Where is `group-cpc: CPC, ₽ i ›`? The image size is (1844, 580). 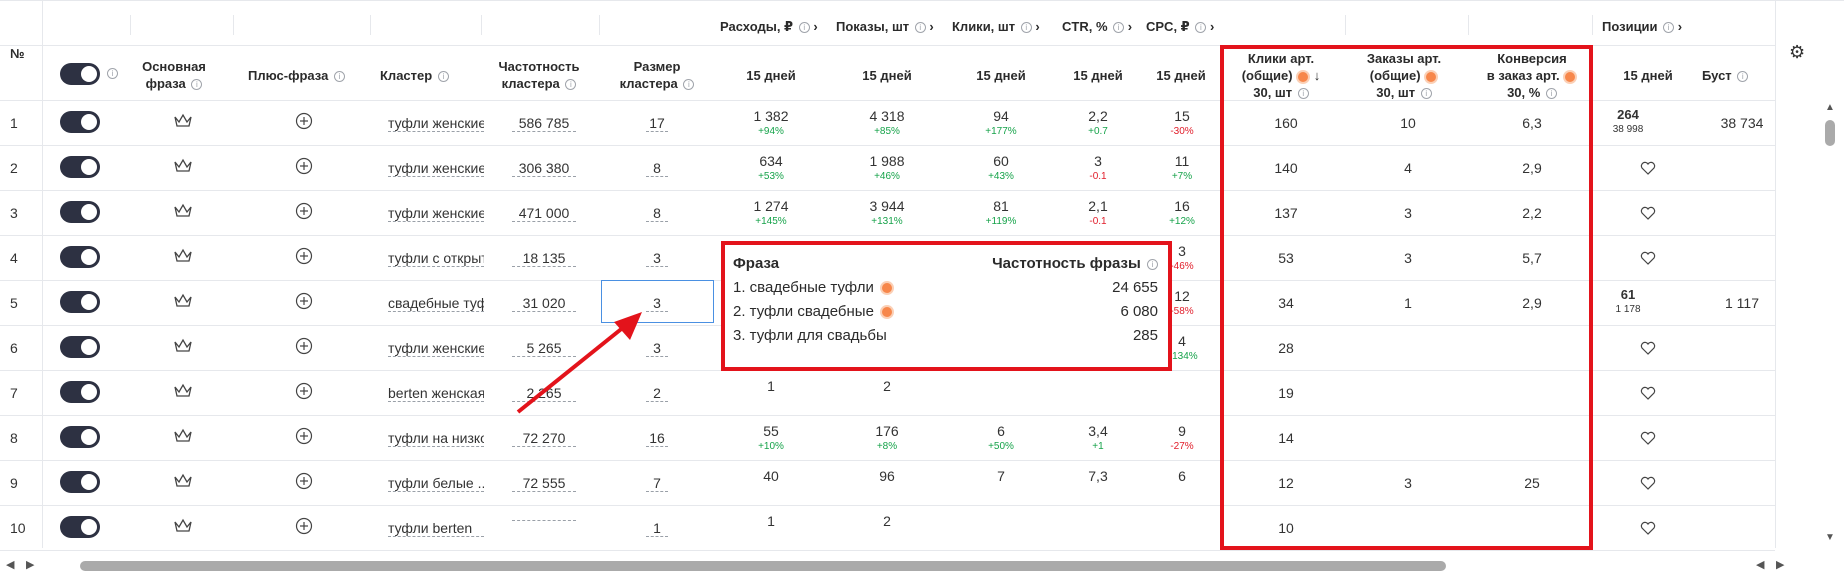 group-cpc: CPC, ₽ i › is located at coordinates (1180, 27).